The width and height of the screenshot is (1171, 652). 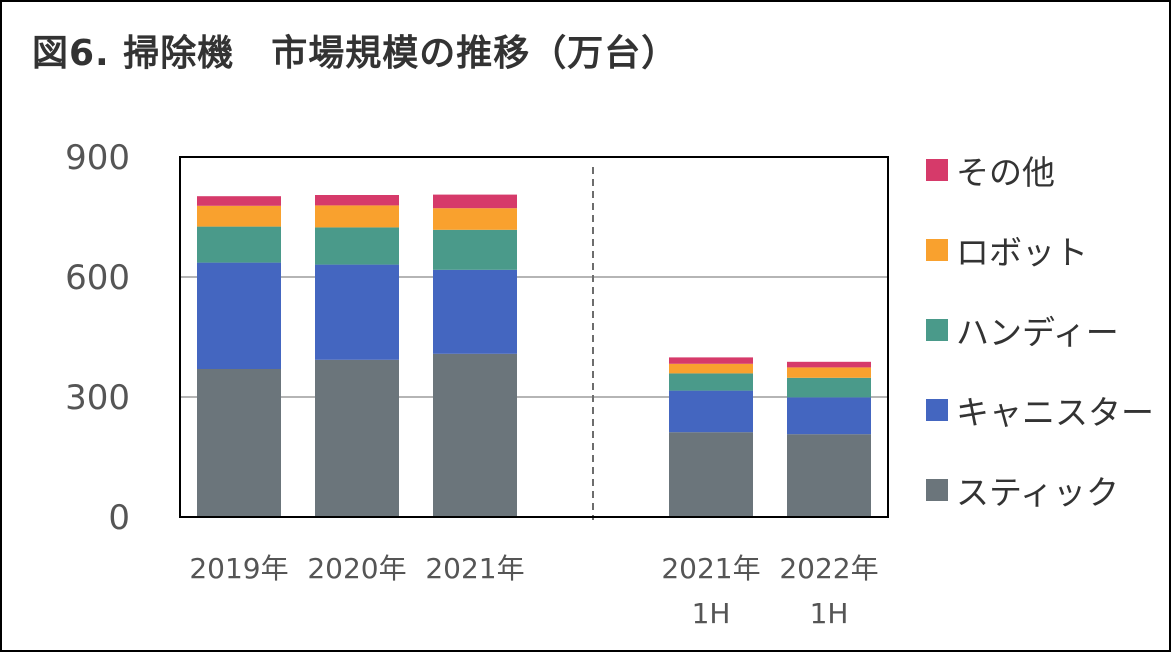 I want to click on legend-item: スティック, so click(x=1022, y=491).